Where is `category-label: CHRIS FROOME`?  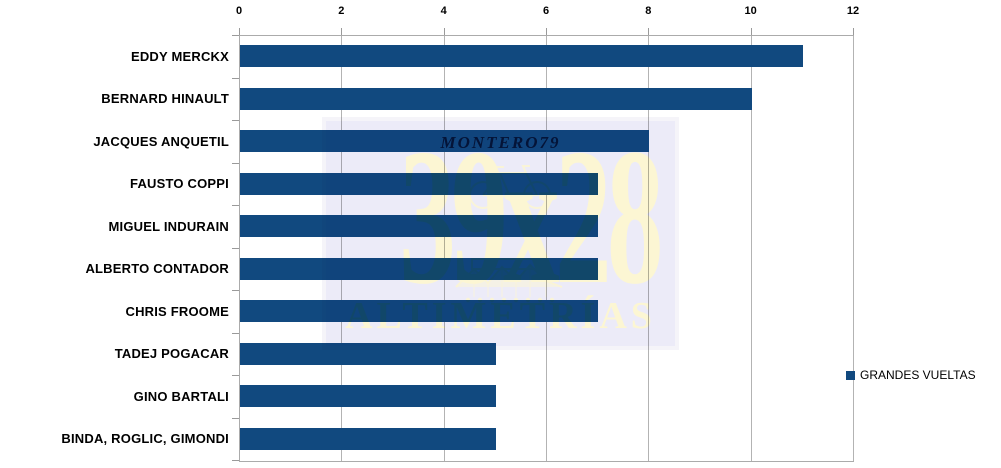
category-label: CHRIS FROOME is located at coordinates (177, 311).